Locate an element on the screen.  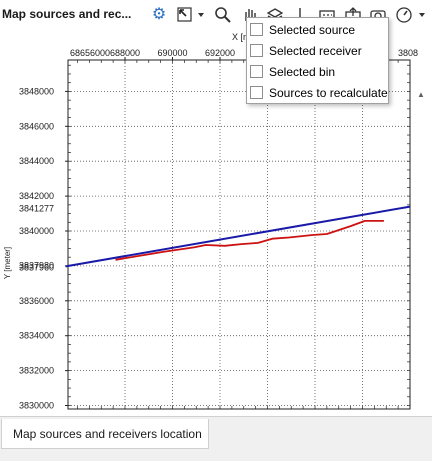
menu-item-label: Sources to recalculate is located at coordinates (328, 92).